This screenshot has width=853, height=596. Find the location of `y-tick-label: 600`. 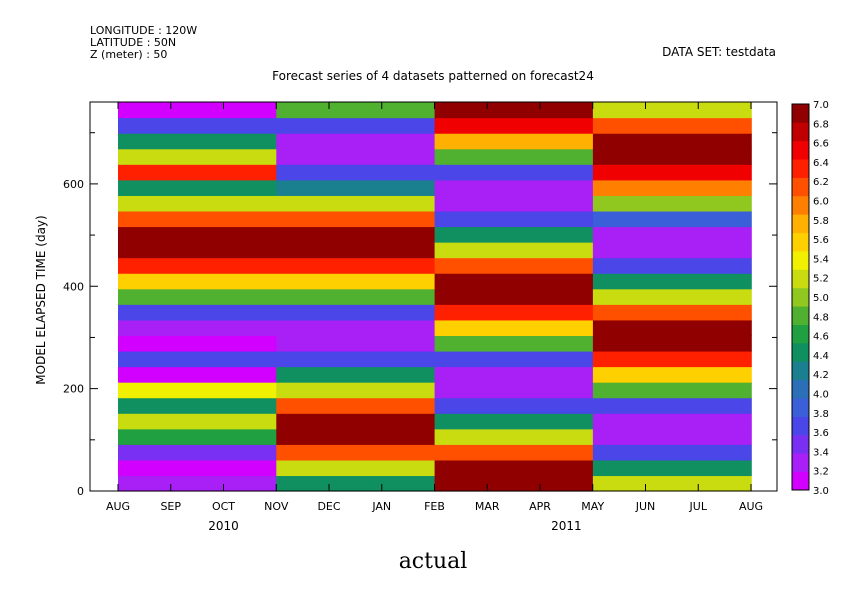

y-tick-label: 600 is located at coordinates (73, 184).